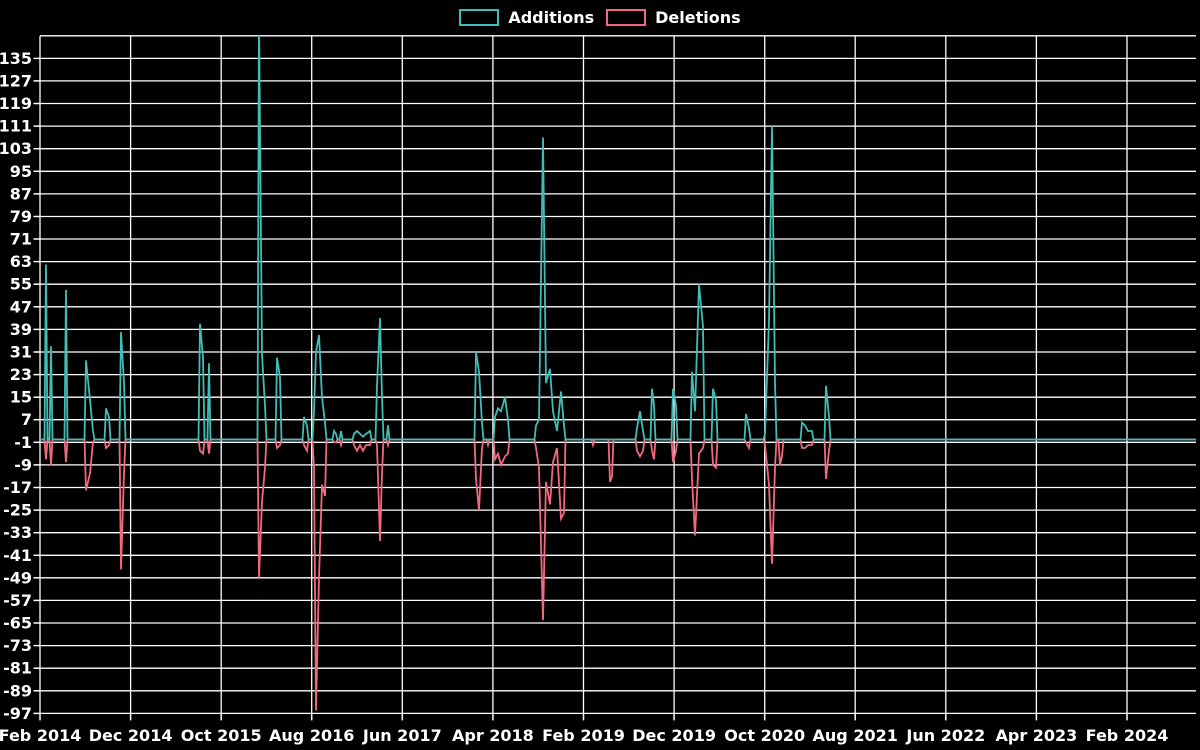 Image resolution: width=1200 pixels, height=750 pixels. Describe the element at coordinates (311, 735) in the screenshot. I see `x-tick-label: Aug 2016` at that location.